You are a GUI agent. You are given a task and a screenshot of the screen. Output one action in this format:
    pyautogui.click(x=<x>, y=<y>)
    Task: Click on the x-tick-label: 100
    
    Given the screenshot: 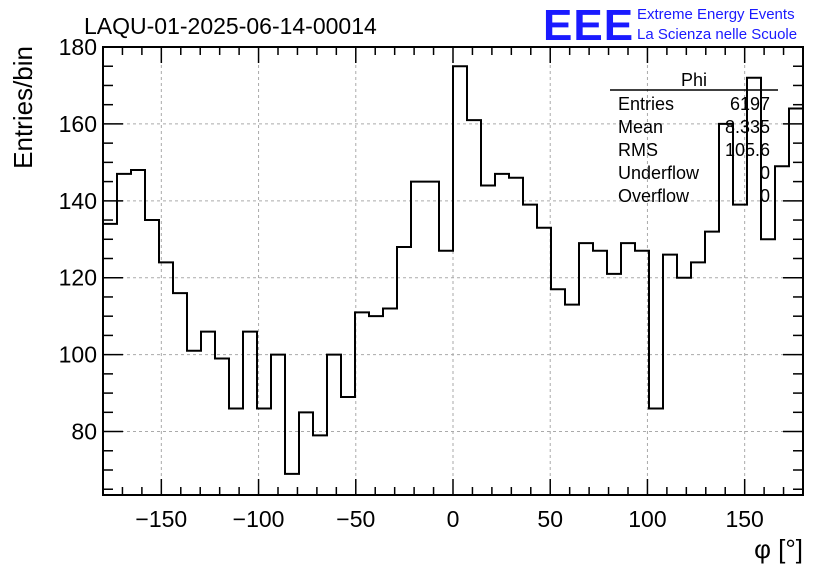 What is the action you would take?
    pyautogui.click(x=647, y=519)
    